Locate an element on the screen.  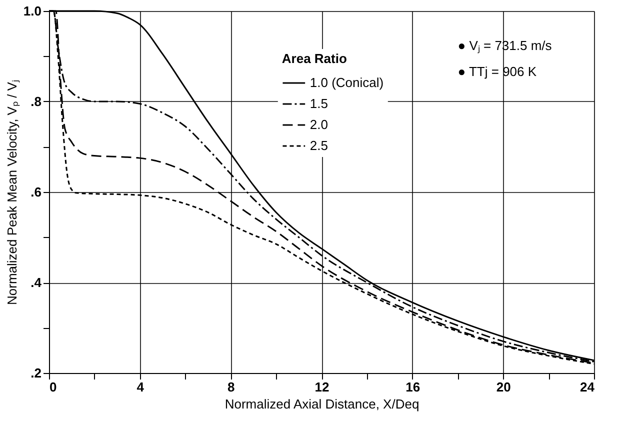
legend-label: 1.0 (Conical) is located at coordinates (347, 82).